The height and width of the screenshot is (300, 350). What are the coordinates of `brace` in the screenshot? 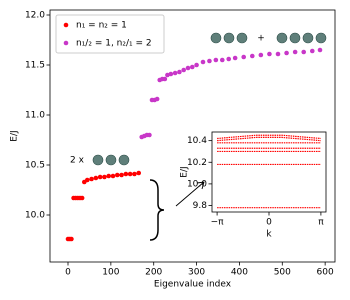 It's located at (157, 210).